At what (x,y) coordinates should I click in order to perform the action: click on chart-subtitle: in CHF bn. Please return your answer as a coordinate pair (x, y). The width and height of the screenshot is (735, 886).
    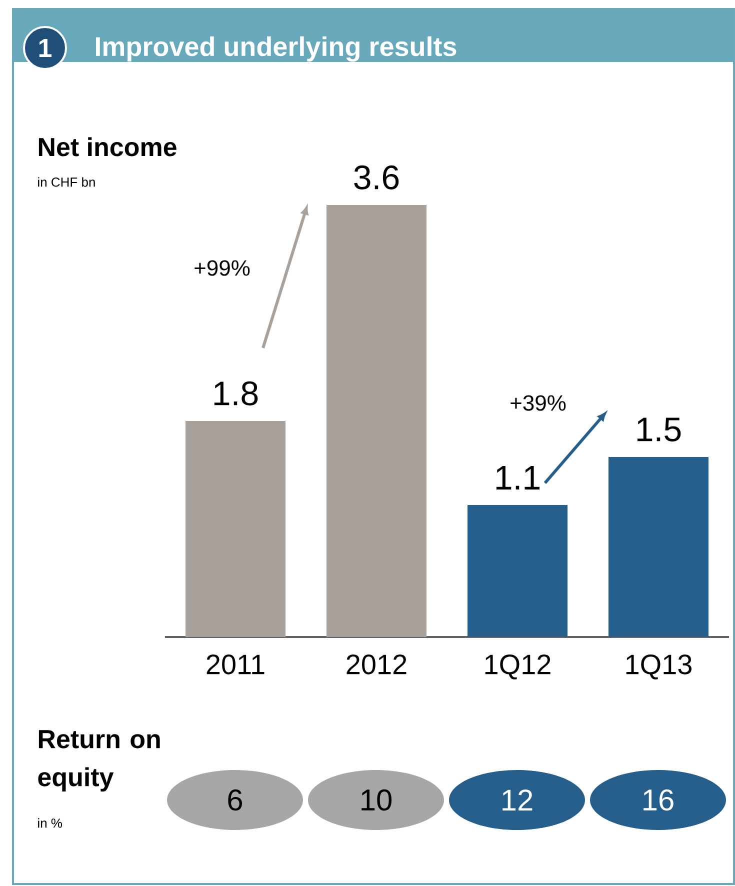
    Looking at the image, I should click on (66, 182).